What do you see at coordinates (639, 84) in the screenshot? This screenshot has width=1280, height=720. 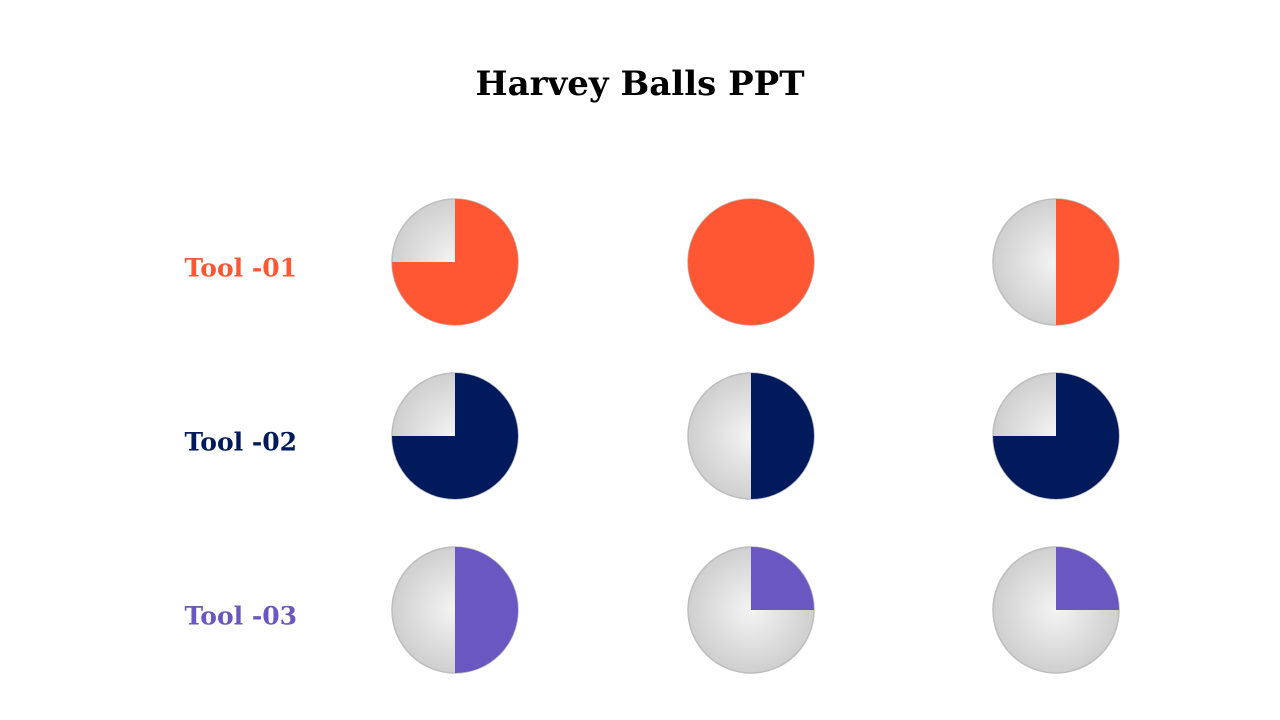 I see `slide-title: Harvey Balls PPT` at bounding box center [639, 84].